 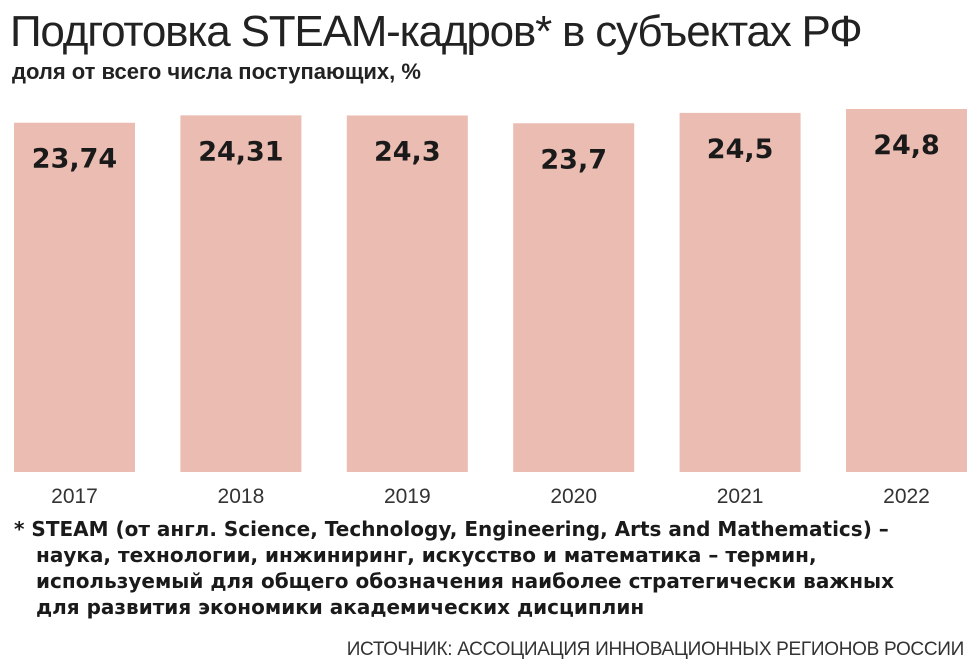 What do you see at coordinates (906, 496) in the screenshot?
I see `x-tick-label-2022: 2022` at bounding box center [906, 496].